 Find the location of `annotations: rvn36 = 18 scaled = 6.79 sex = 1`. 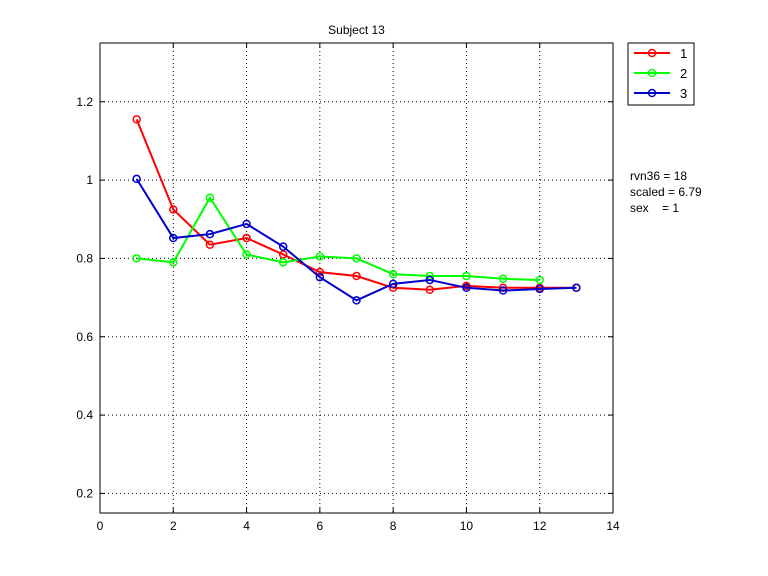

annotations: rvn36 = 18 scaled = 6.79 sex = 1 is located at coordinates (666, 192).